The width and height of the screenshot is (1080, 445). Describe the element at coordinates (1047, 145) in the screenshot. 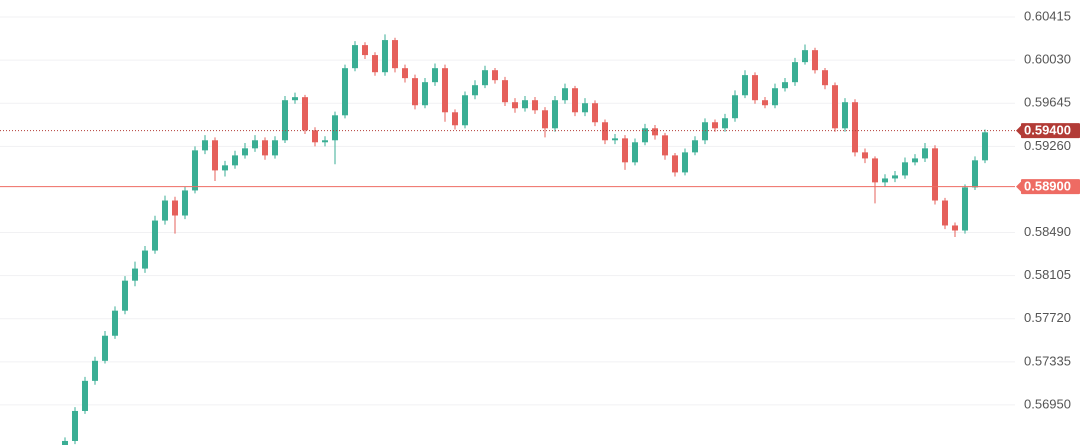

I see `y-tick-label: 0.59260` at that location.